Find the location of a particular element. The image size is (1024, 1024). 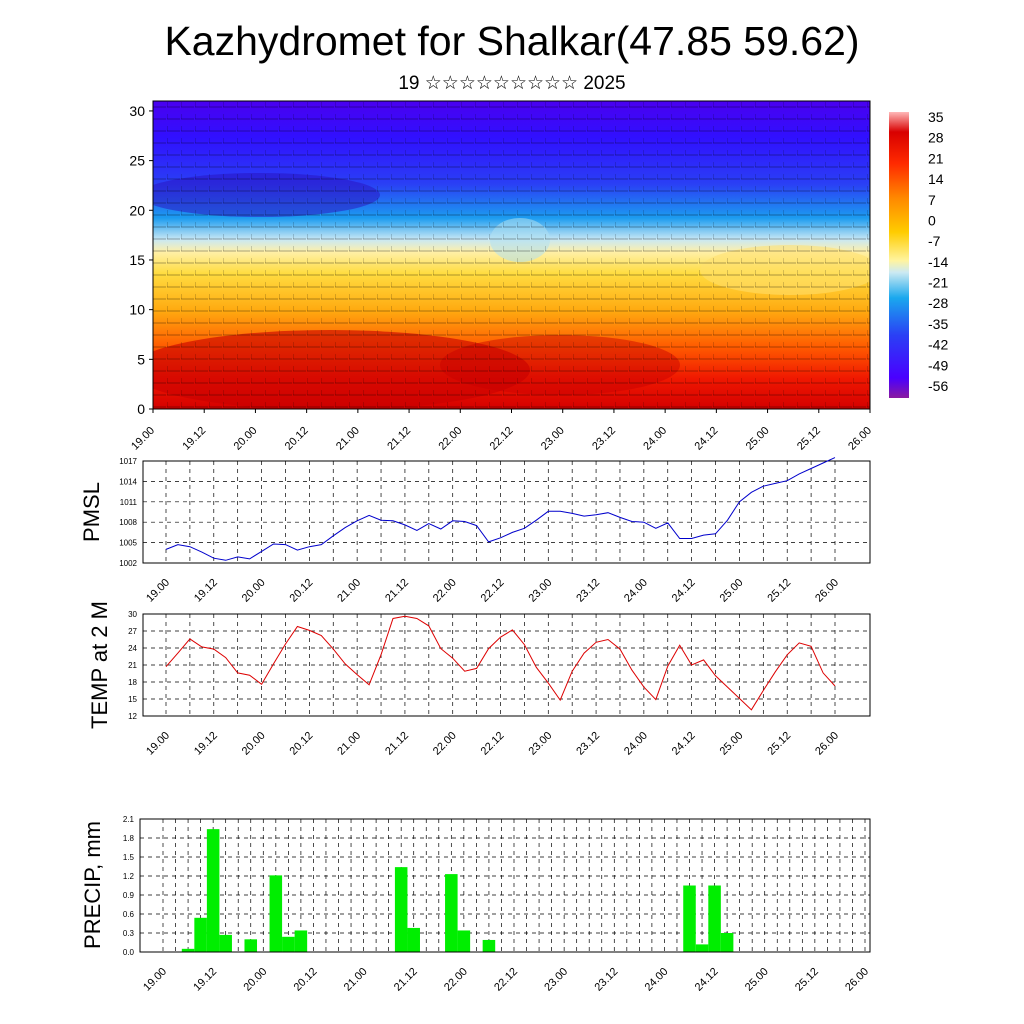

y-tick-label: 1008 is located at coordinates (128, 522).